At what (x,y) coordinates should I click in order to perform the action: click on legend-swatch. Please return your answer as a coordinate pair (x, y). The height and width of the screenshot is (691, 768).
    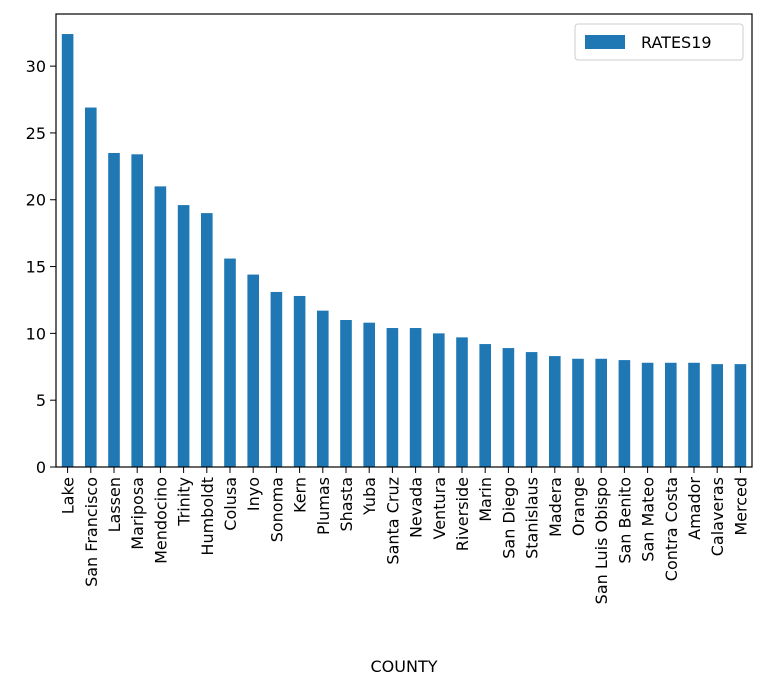
    Looking at the image, I should click on (605, 42).